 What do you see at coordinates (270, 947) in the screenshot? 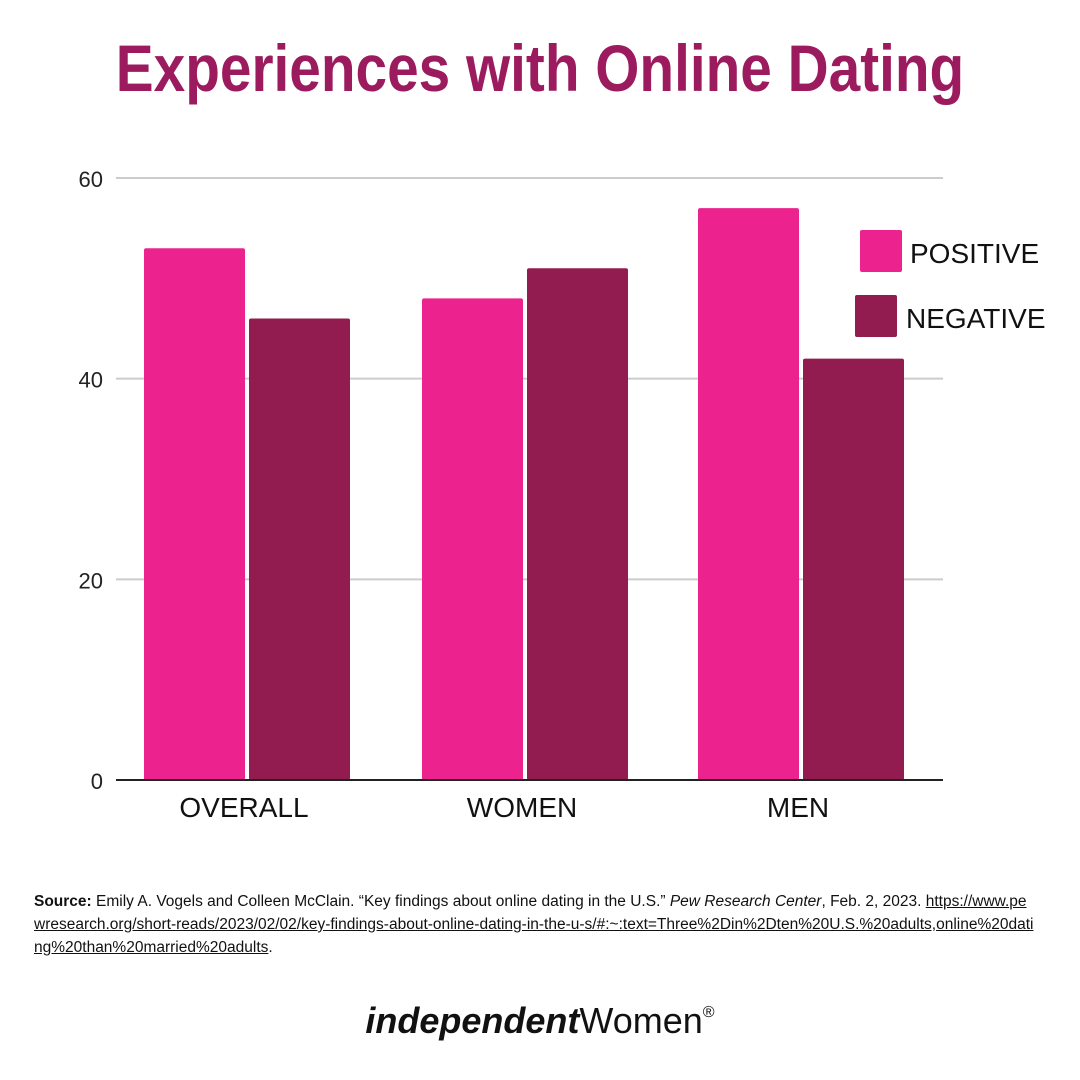
I see `source-end: .` at bounding box center [270, 947].